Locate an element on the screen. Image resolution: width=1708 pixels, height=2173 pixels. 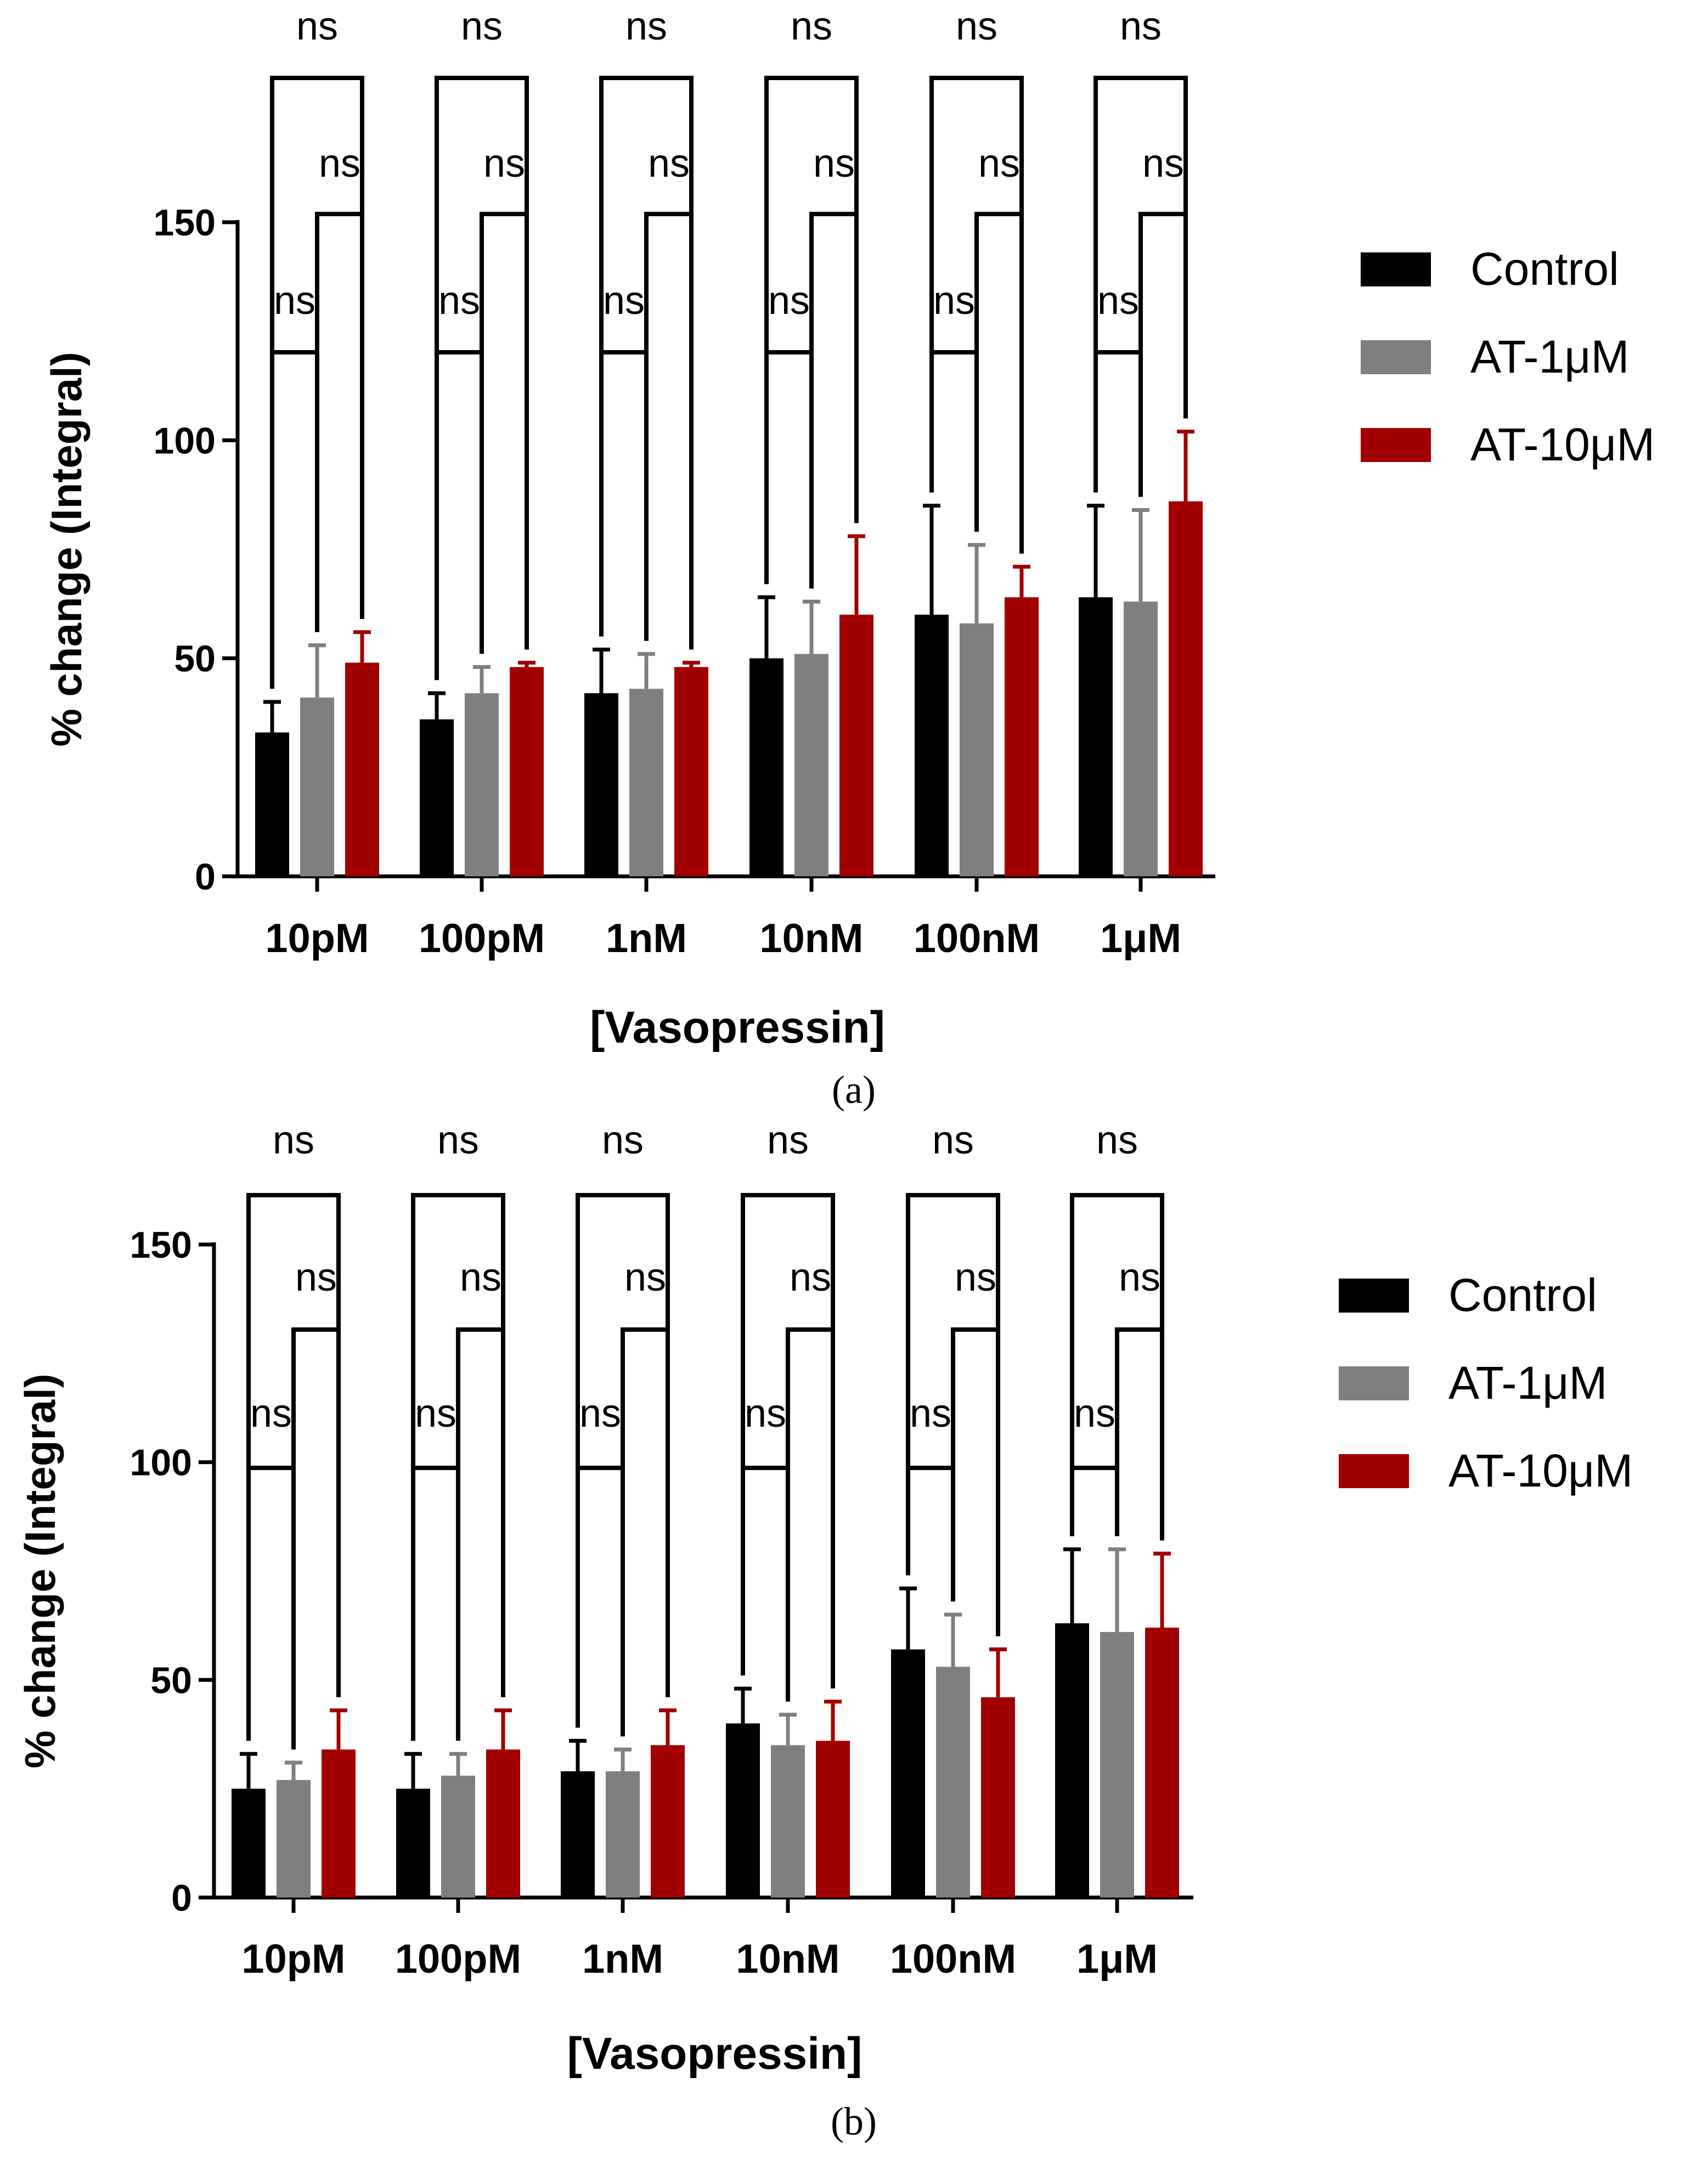
x-tick-label: 10pM is located at coordinates (317, 938).